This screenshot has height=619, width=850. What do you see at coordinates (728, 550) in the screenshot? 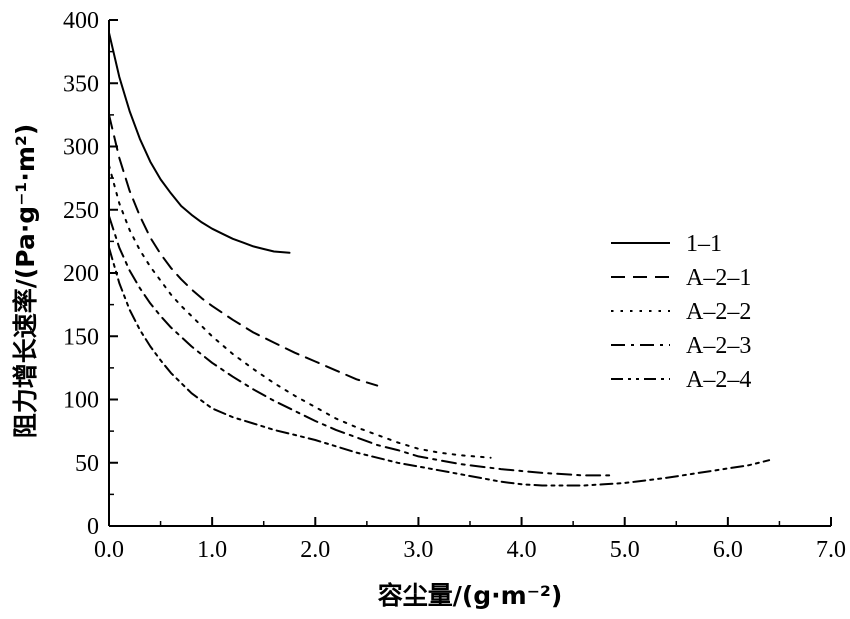
I see `x-tick-label: 6.0` at bounding box center [728, 550].